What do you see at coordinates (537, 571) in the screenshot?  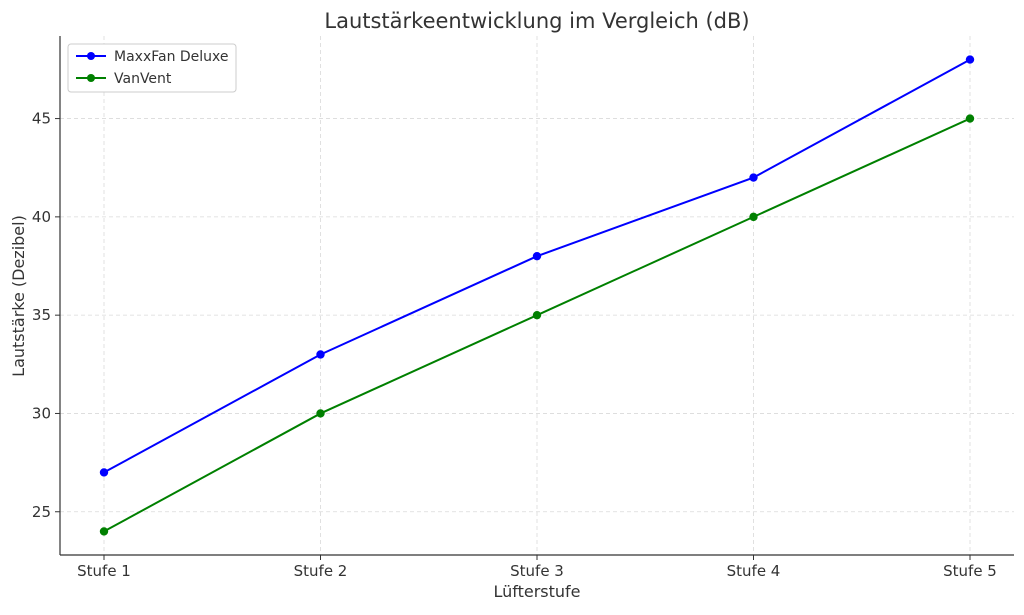 I see `x-tick-label: Stufe 3` at bounding box center [537, 571].